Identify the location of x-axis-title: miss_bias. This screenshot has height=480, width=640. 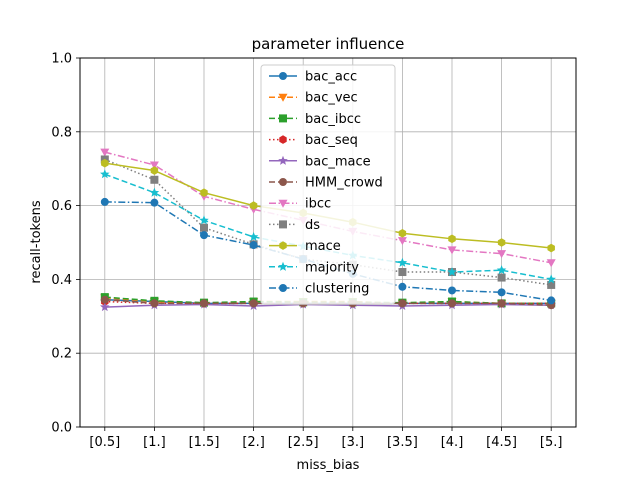
(328, 465).